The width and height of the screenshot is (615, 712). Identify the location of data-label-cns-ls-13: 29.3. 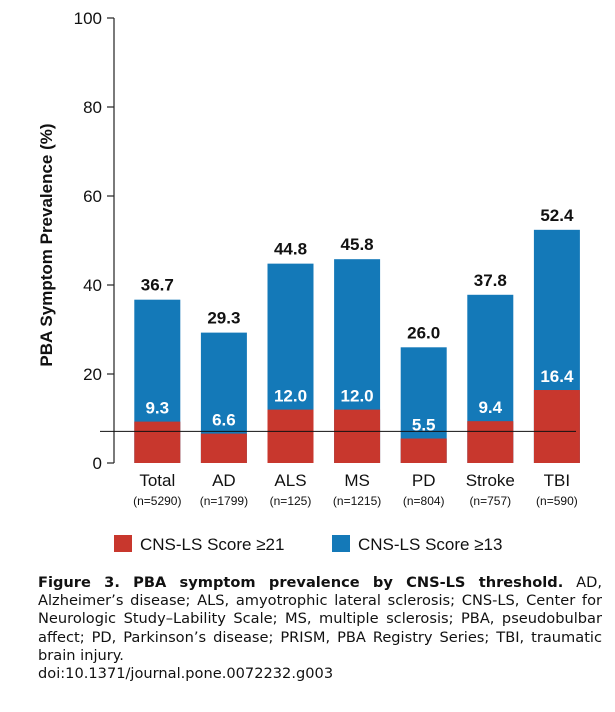
(223, 318).